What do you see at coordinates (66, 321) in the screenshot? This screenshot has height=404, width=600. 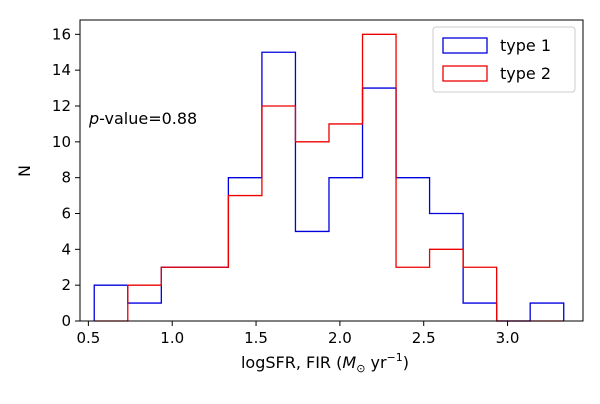 I see `y-tick-label: 0` at bounding box center [66, 321].